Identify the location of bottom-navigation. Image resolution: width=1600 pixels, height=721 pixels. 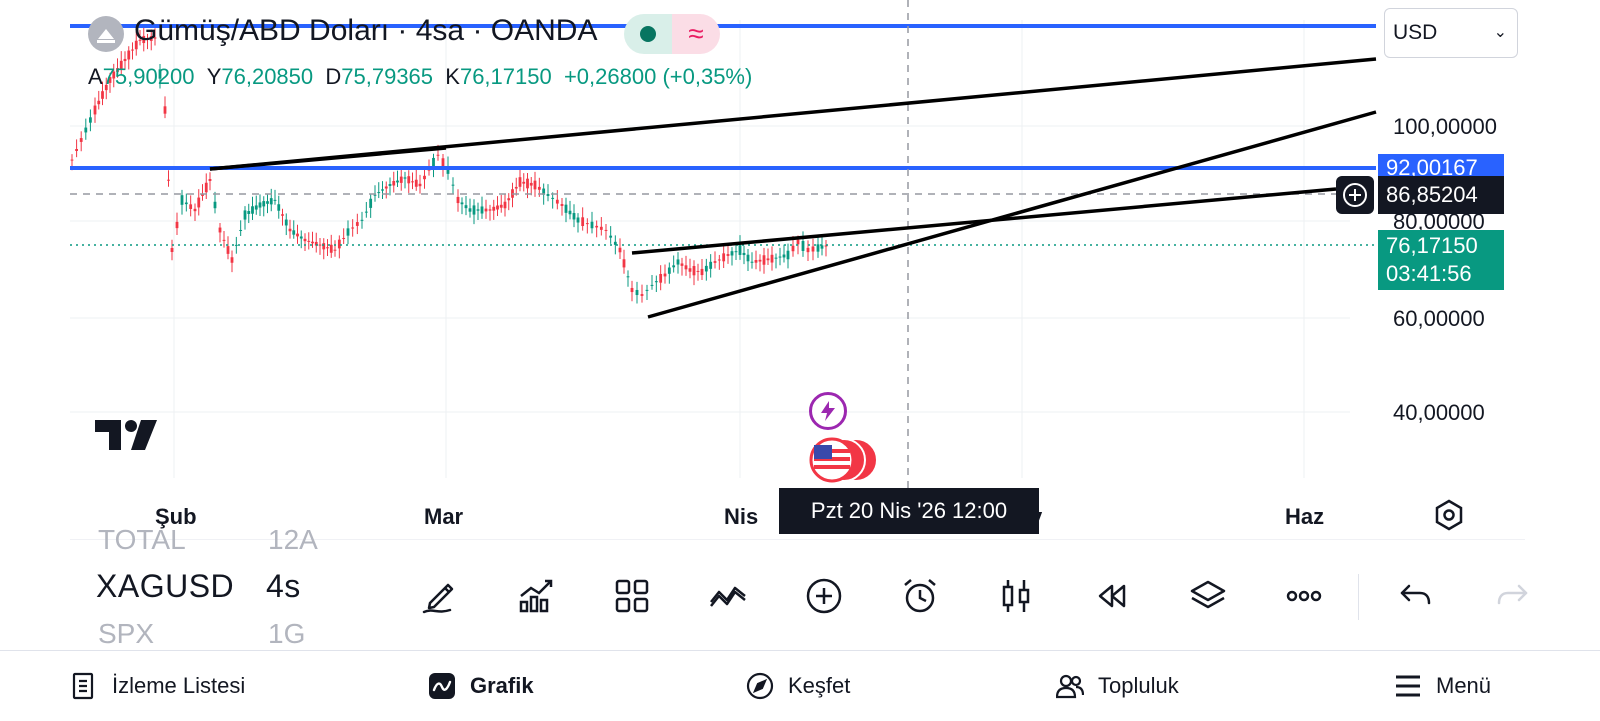
(800, 685).